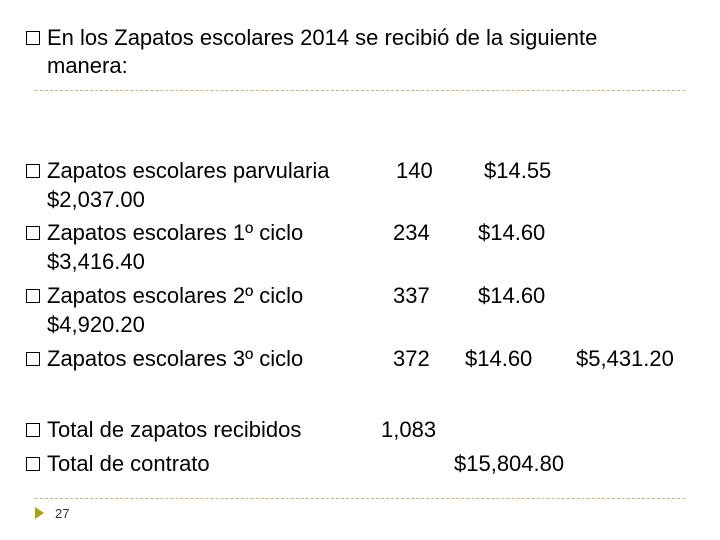 This screenshot has width=720, height=540. What do you see at coordinates (175, 232) in the screenshot?
I see `row-label: Zapatos escolares 1º ciclo` at bounding box center [175, 232].